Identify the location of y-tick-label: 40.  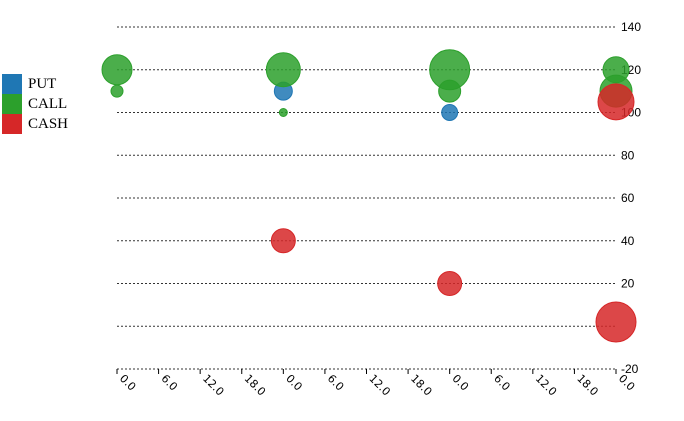
(628, 241).